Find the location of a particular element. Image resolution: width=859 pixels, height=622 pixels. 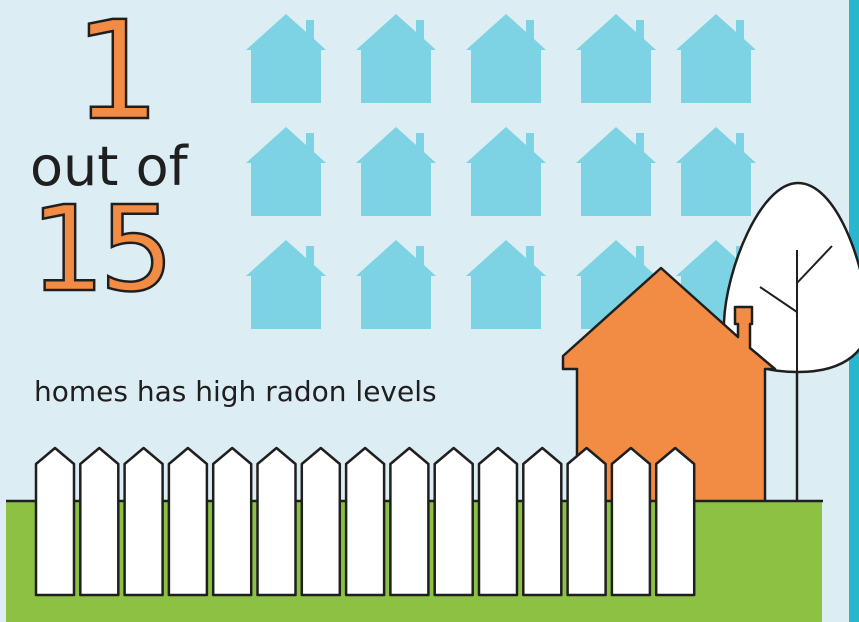

stat-denominator: 15 is located at coordinates (102, 249).